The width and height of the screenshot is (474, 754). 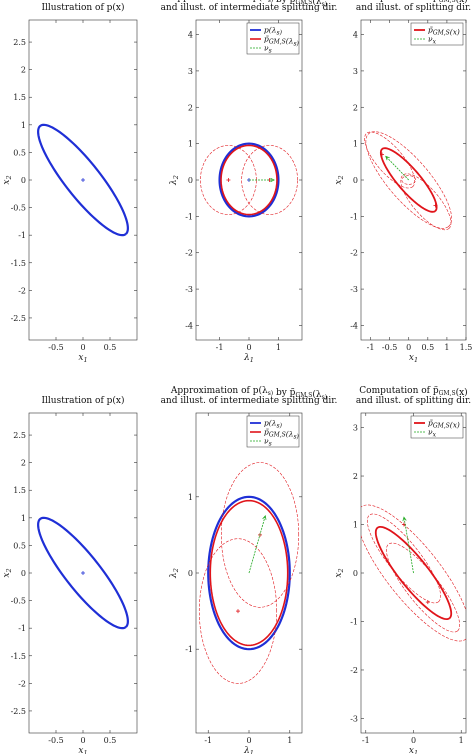 I want to click on chart-title: Illustration of p(x), so click(x=82, y=7).